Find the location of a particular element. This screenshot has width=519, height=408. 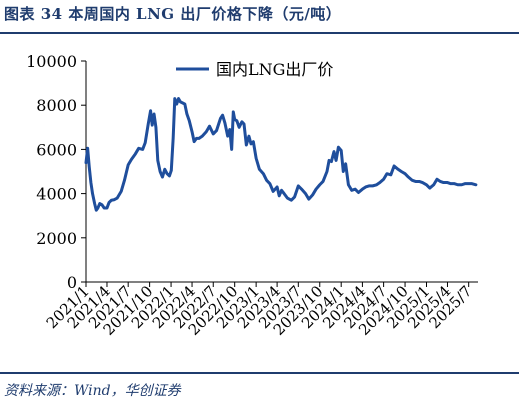

y-tick-label: 4000 is located at coordinates (56, 194).